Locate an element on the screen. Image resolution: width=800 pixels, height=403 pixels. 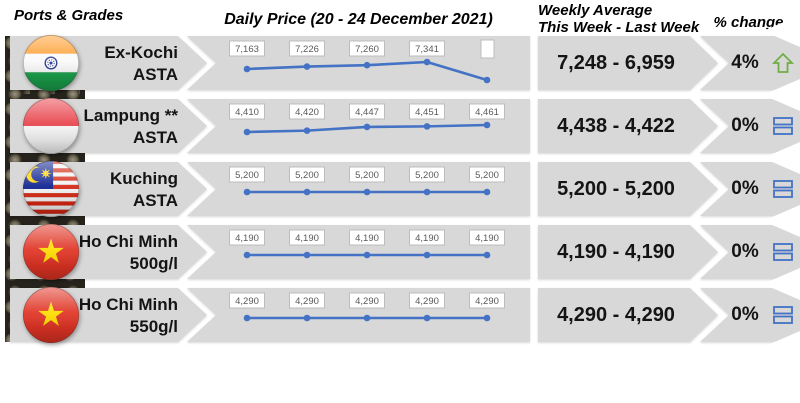
weekly-average-value: 7,248 - 6,959 is located at coordinates (616, 63).